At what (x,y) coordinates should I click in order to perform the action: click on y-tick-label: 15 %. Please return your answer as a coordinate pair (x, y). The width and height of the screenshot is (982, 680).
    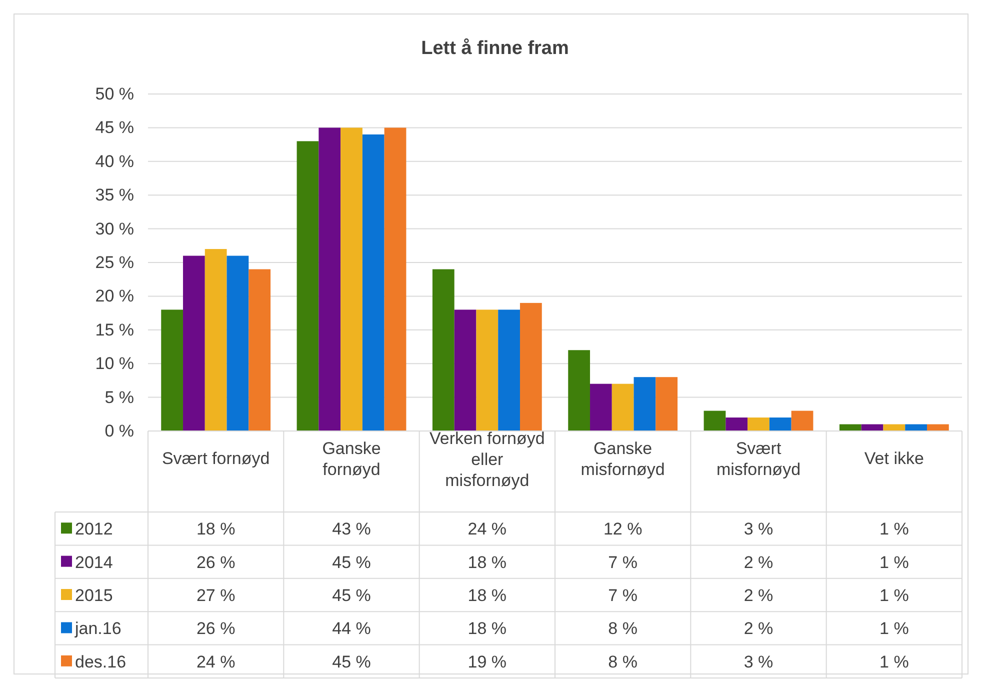
    Looking at the image, I should click on (114, 330).